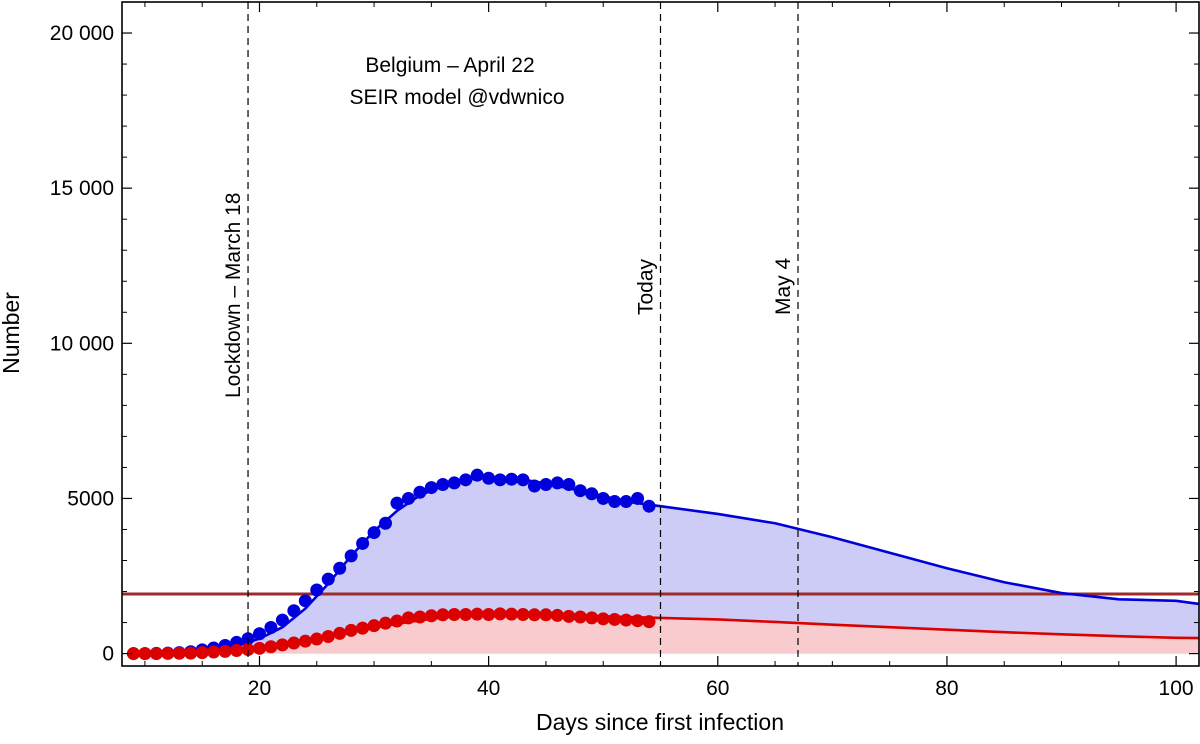 This screenshot has height=744, width=1200. I want to click on y-tick-label: 5000, so click(90, 498).